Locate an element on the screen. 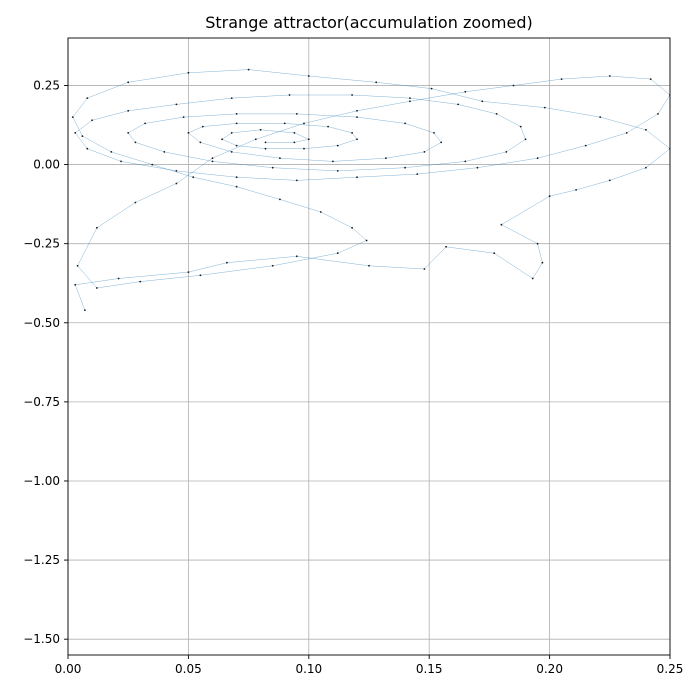 The width and height of the screenshot is (700, 700). y-tick-label: 0.25 is located at coordinates (46, 85).